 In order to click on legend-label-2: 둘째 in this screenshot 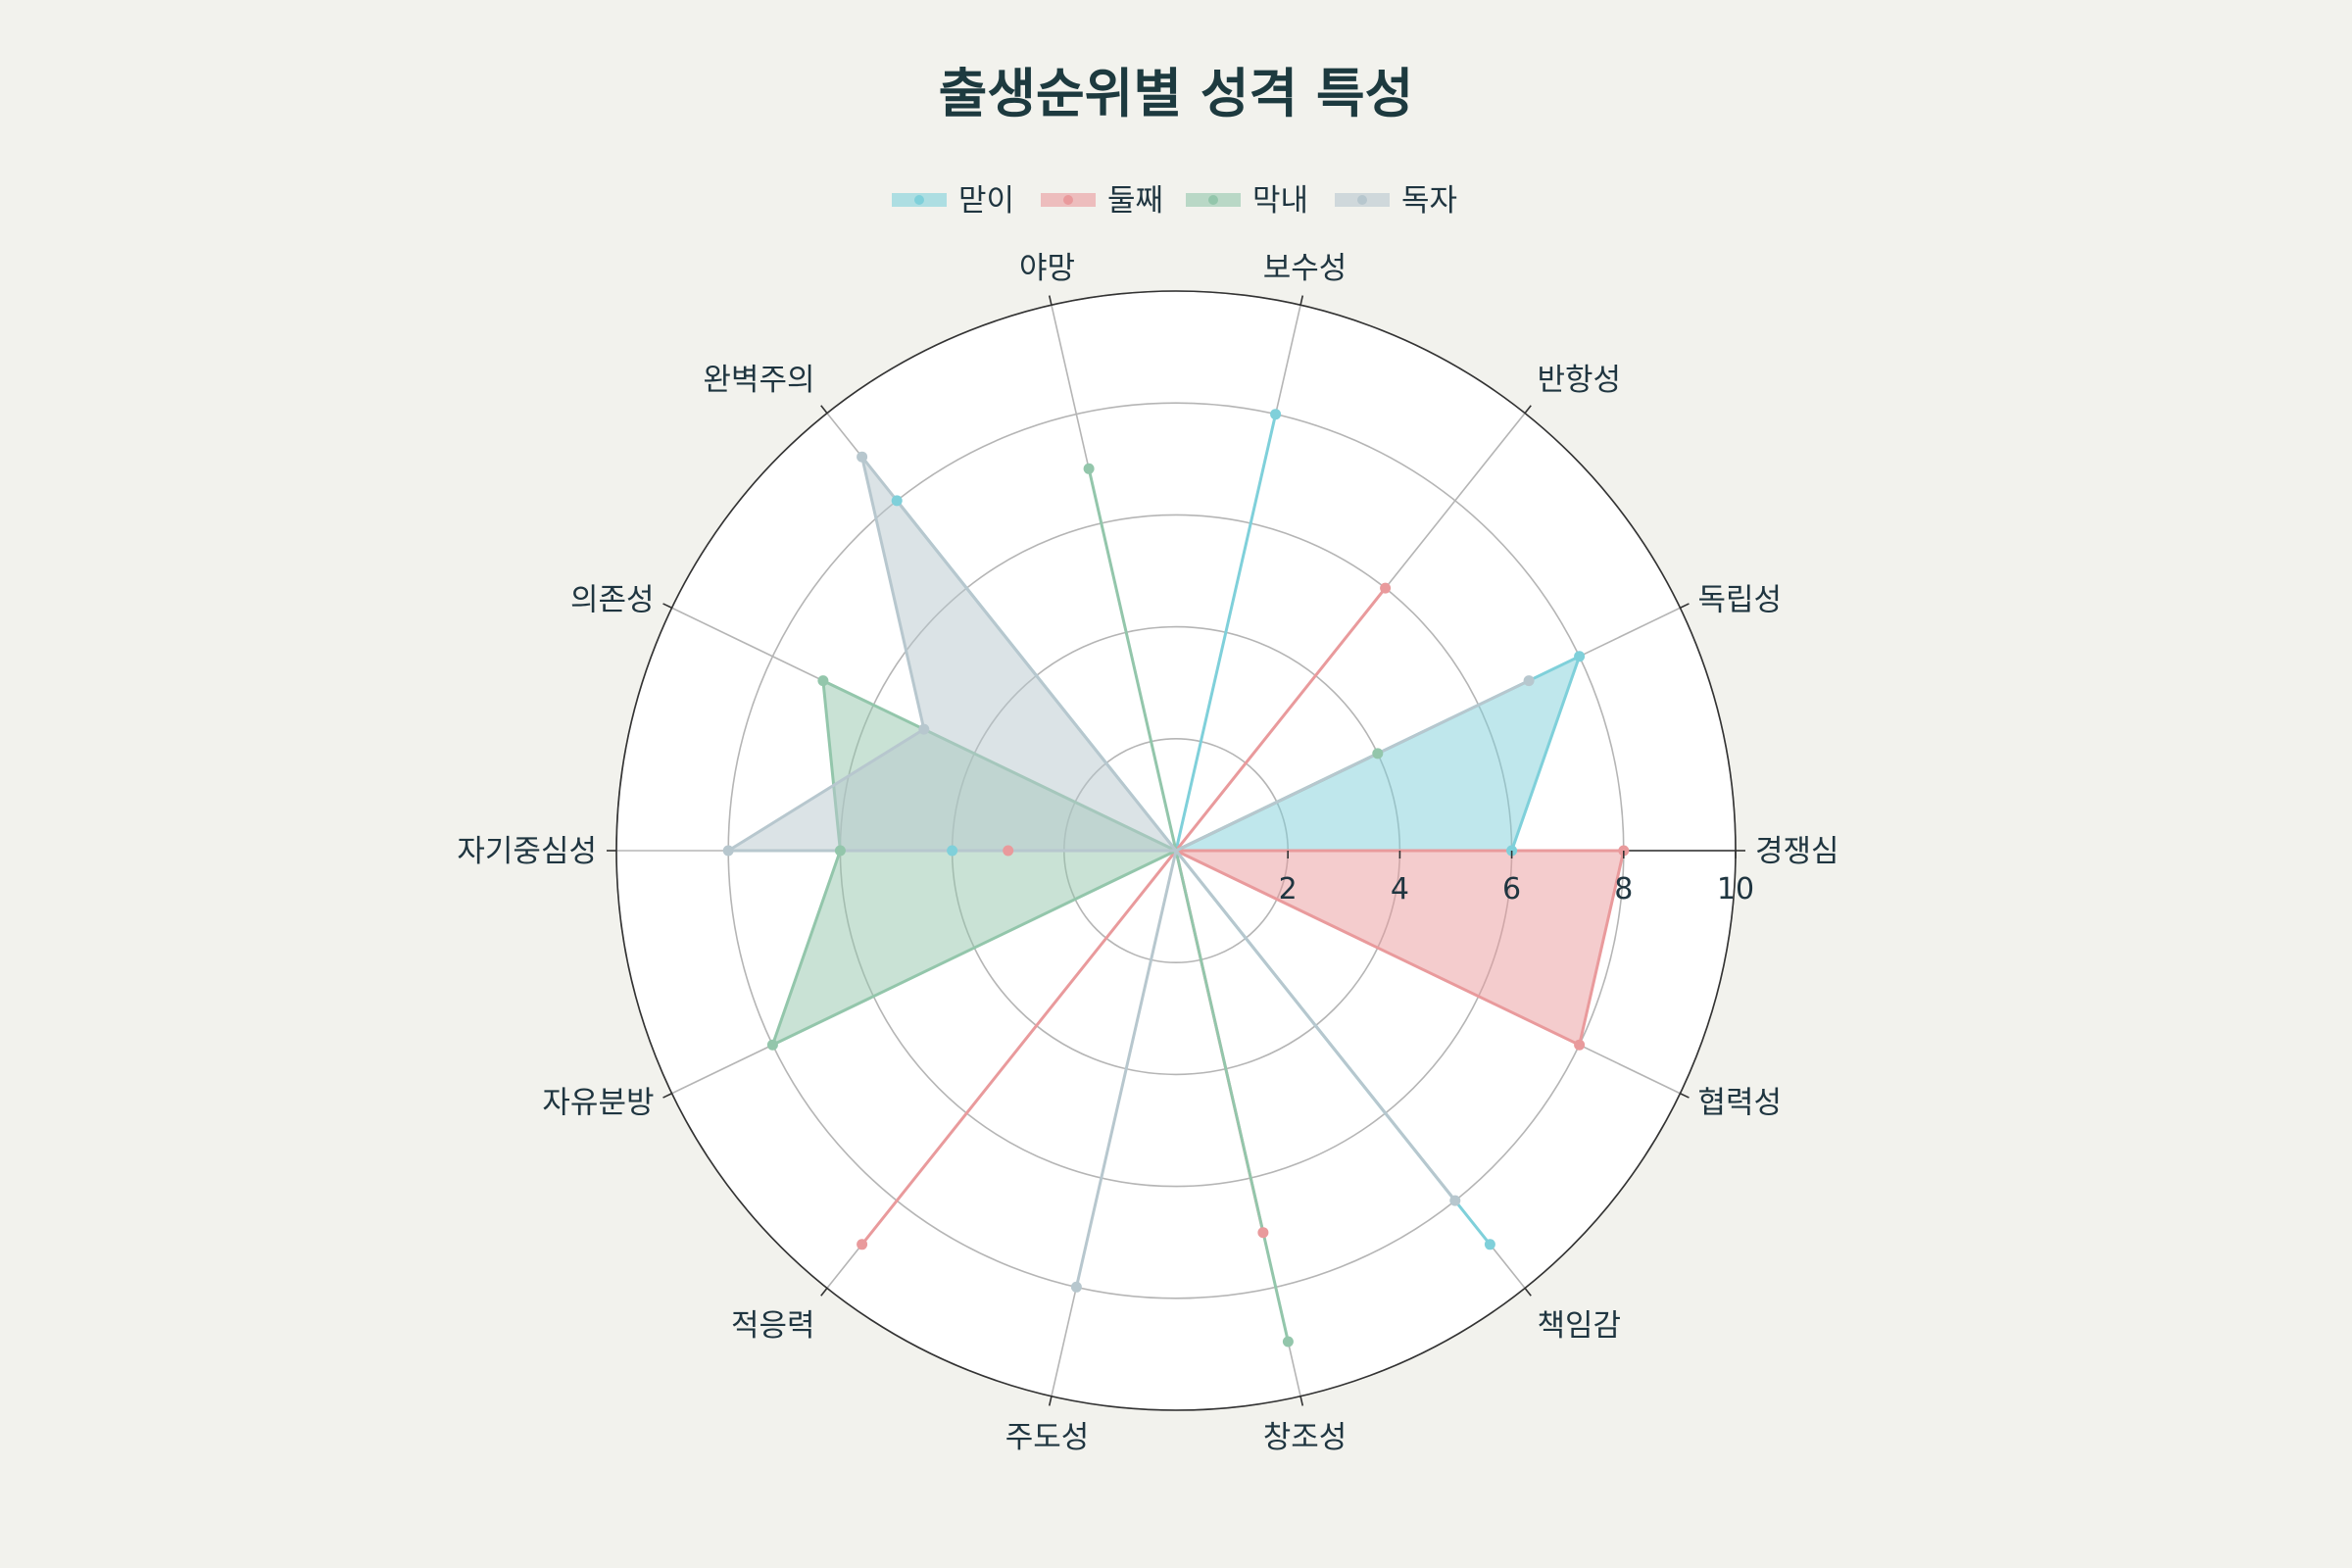, I will do `click(1135, 201)`.